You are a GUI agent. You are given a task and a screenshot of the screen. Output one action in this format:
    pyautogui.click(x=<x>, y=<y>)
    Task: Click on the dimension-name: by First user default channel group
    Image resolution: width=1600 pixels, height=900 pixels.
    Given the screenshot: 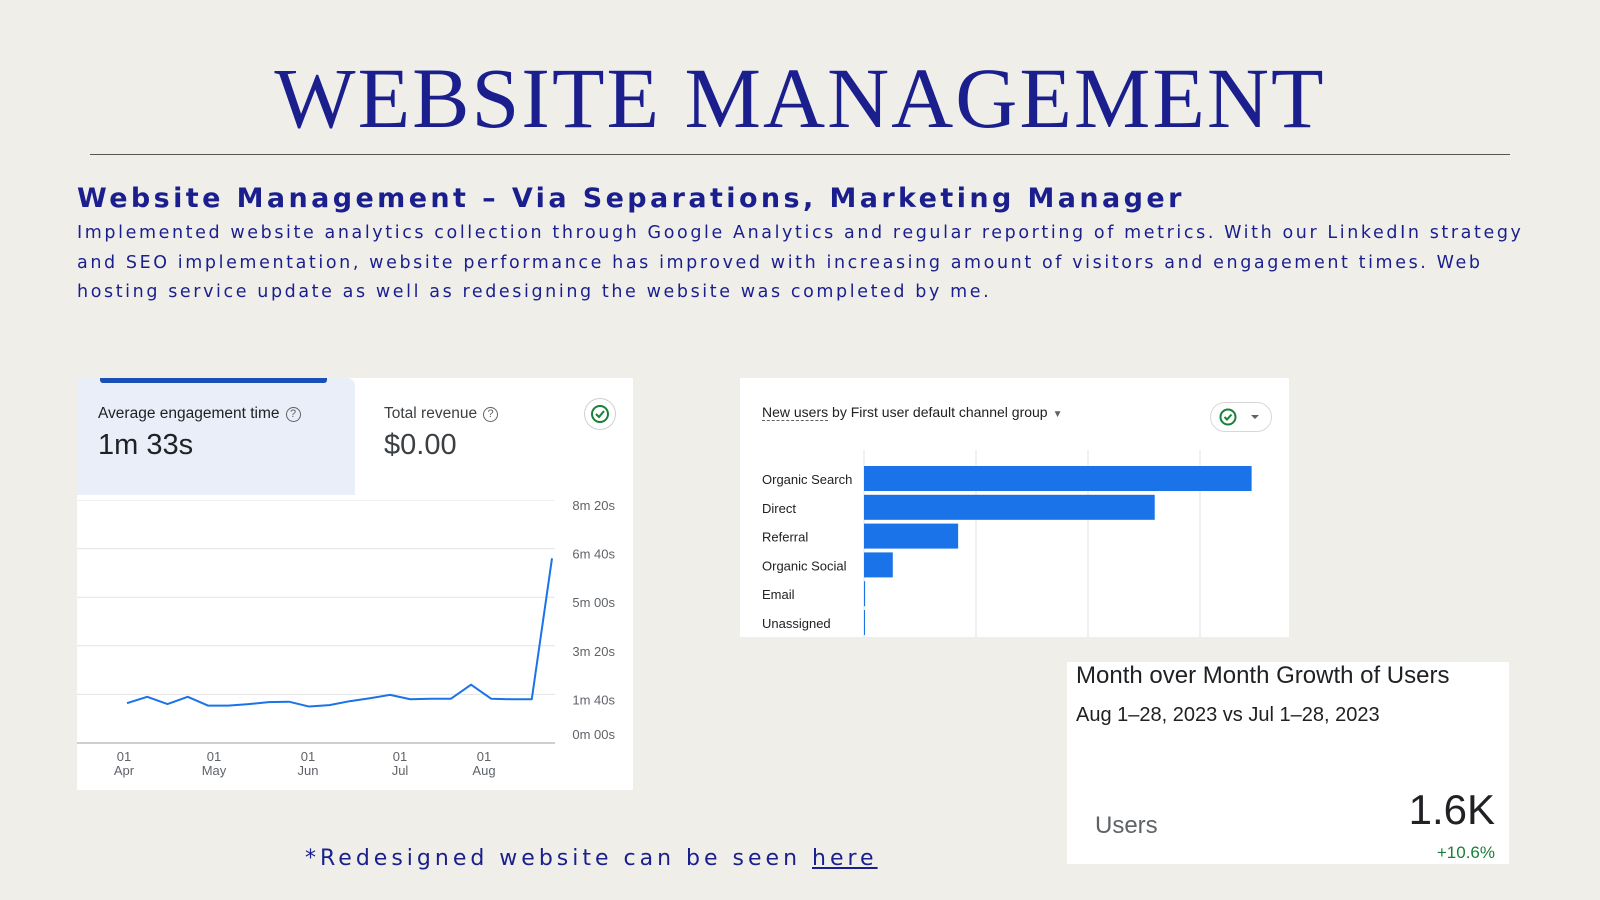 What is the action you would take?
    pyautogui.click(x=938, y=412)
    